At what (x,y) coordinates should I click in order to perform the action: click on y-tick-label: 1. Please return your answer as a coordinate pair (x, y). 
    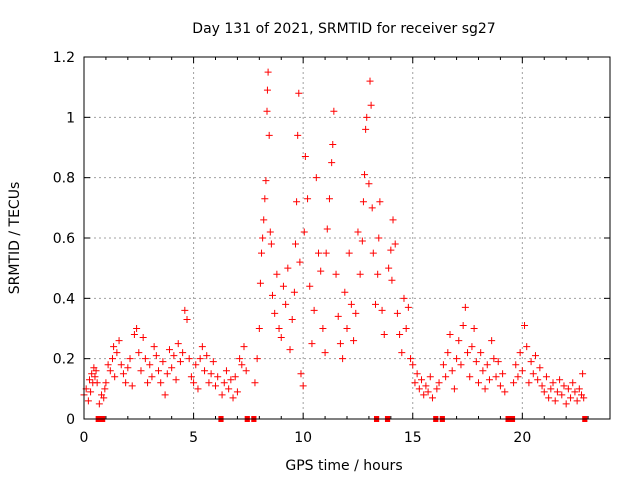
    Looking at the image, I should click on (70, 118).